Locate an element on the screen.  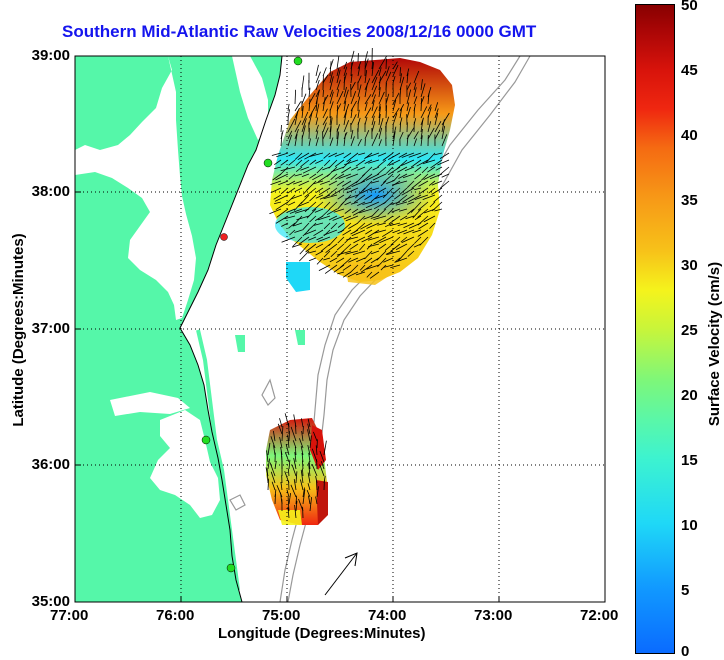
colorbar is located at coordinates (655, 329).